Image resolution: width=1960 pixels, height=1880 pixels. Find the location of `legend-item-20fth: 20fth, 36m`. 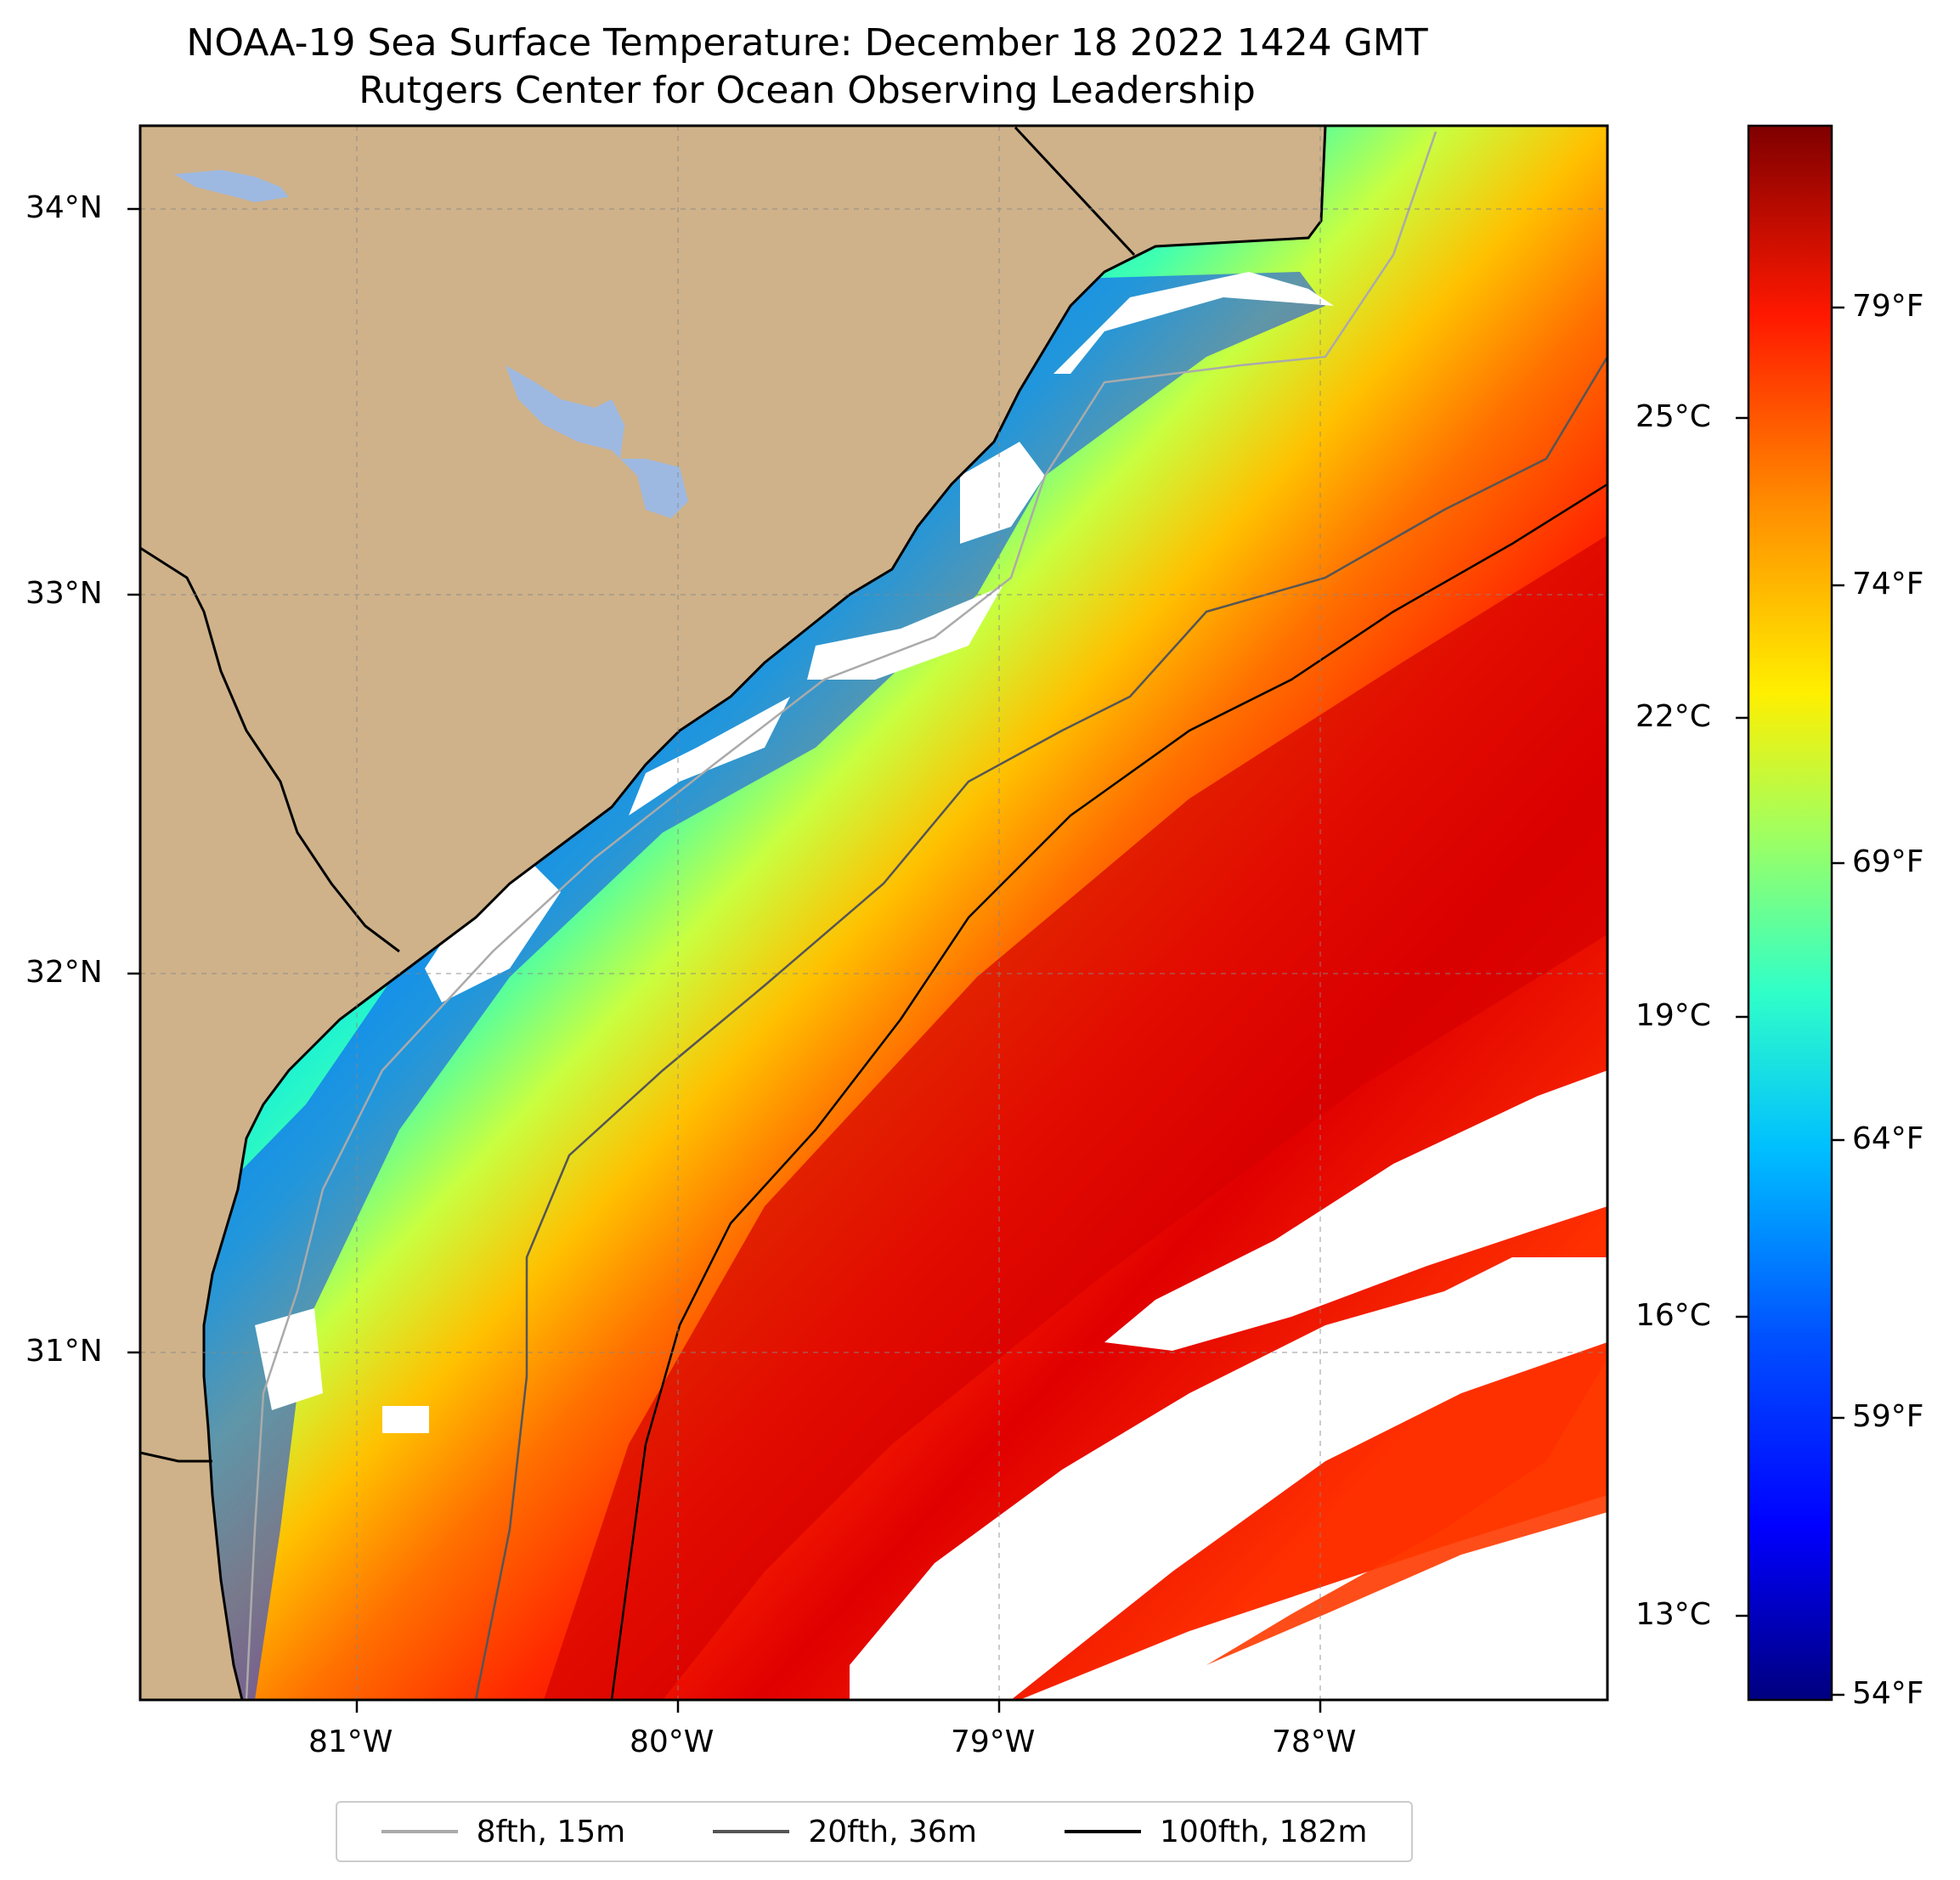

legend-item-20fth: 20fth, 36m is located at coordinates (845, 1832).